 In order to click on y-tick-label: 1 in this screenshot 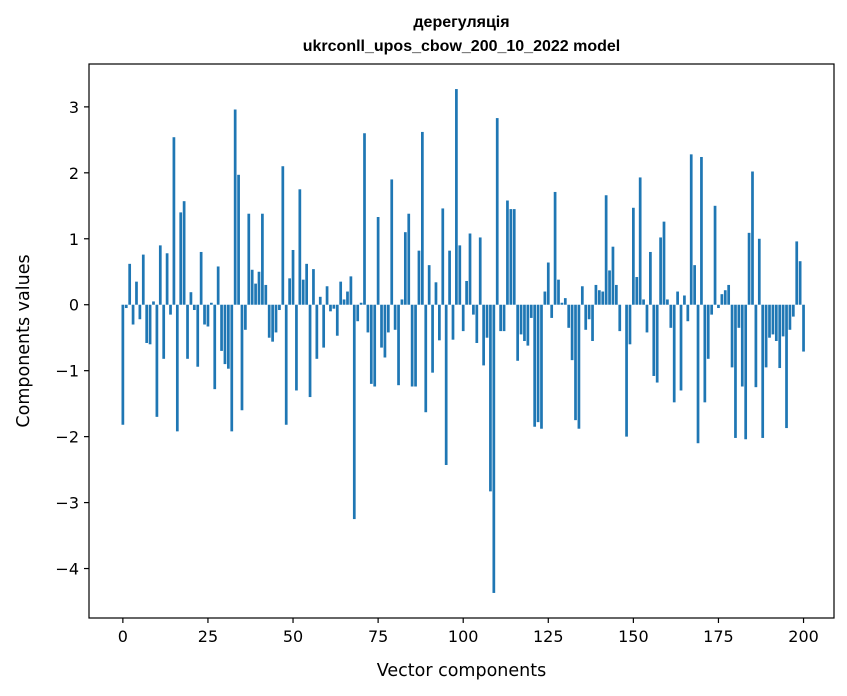, I will do `click(74, 239)`.